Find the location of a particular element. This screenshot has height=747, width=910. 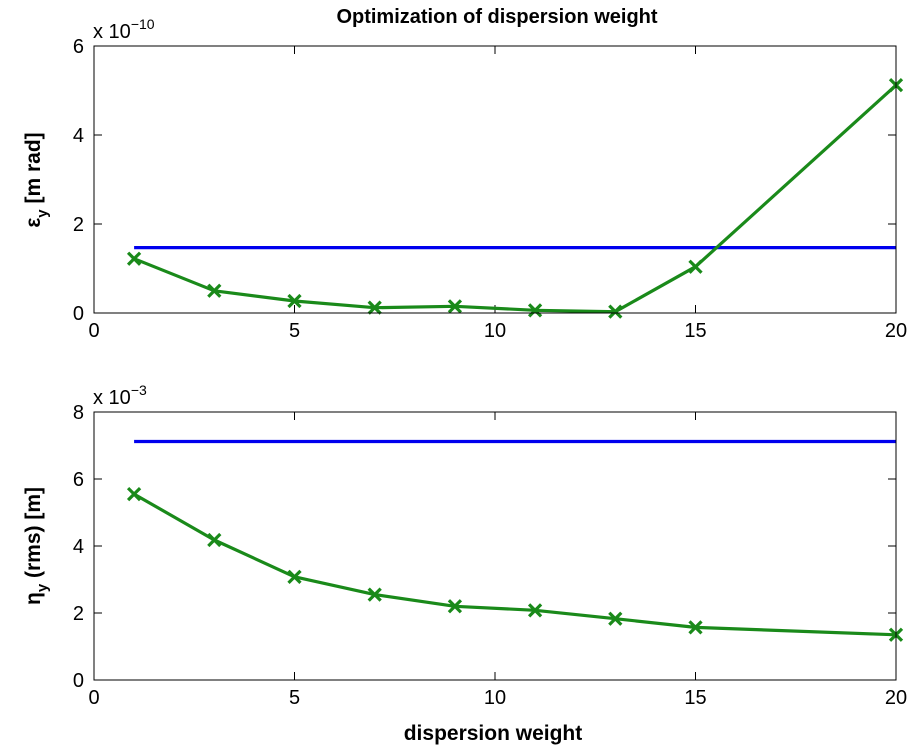

y-axis-label: εy [m rad] is located at coordinates (36, 179).